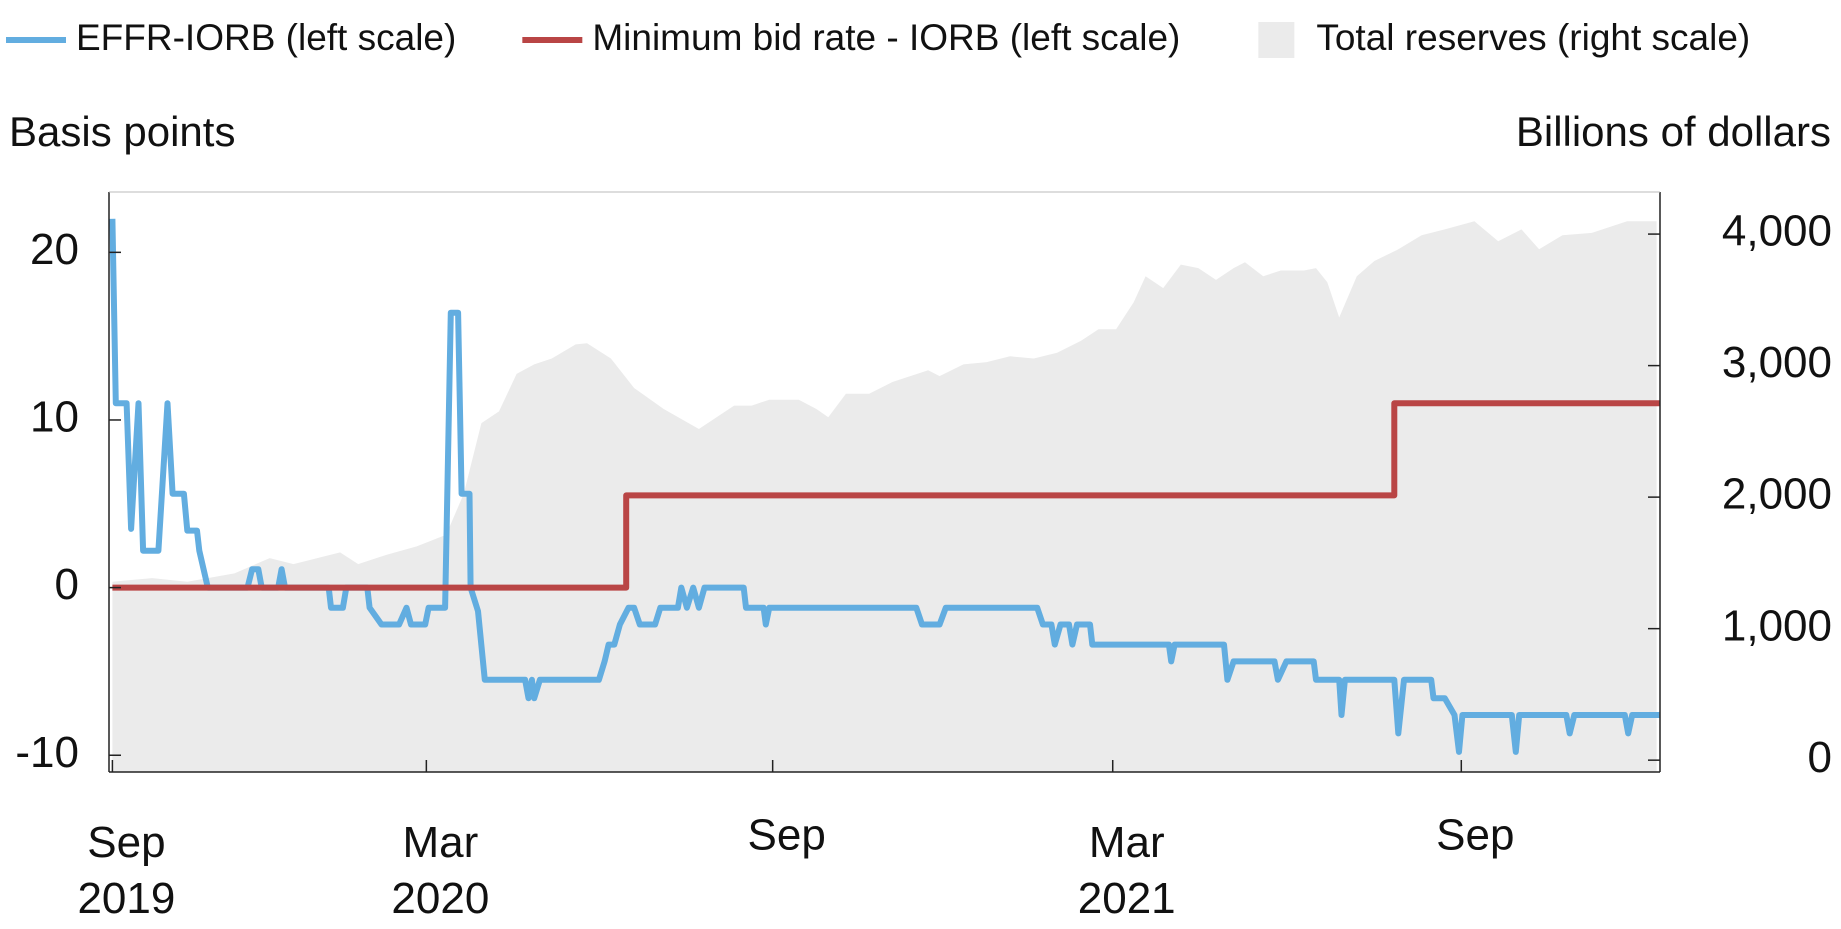  I want to click on legend-label: Minimum bid rate - IORB (left scale), so click(886, 37).